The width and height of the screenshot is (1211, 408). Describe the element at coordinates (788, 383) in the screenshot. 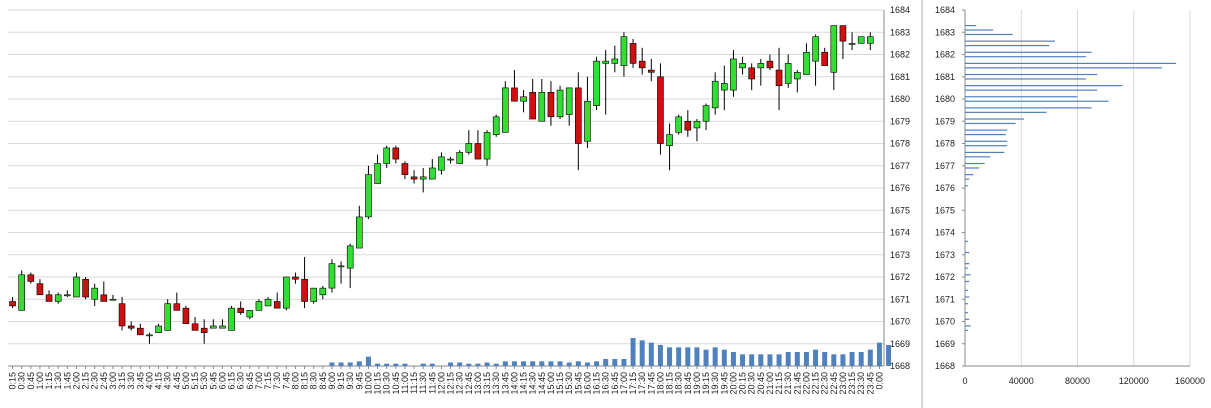

I see `x-tick-label: 21:30` at that location.